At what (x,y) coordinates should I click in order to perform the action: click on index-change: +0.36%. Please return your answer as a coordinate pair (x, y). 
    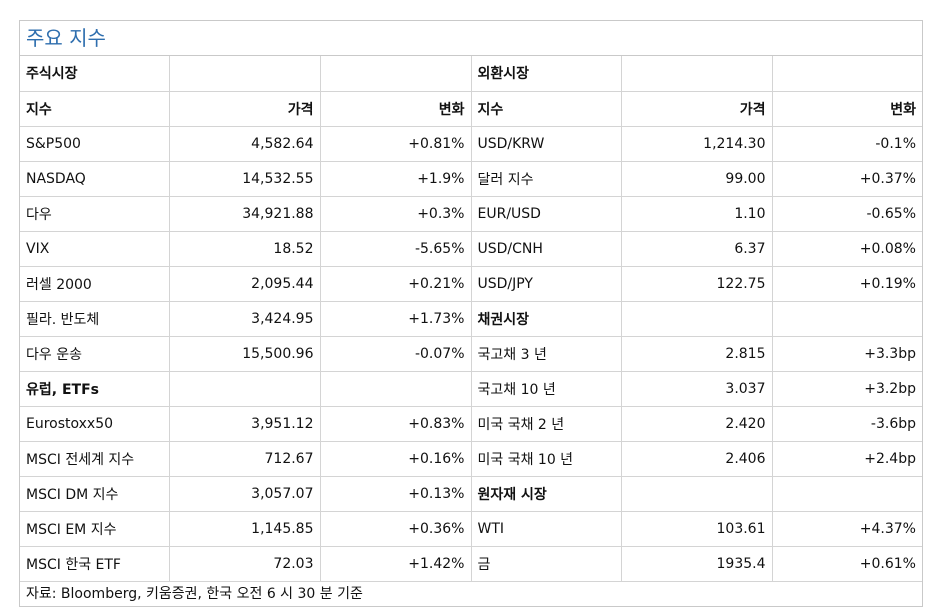
    Looking at the image, I should click on (396, 529).